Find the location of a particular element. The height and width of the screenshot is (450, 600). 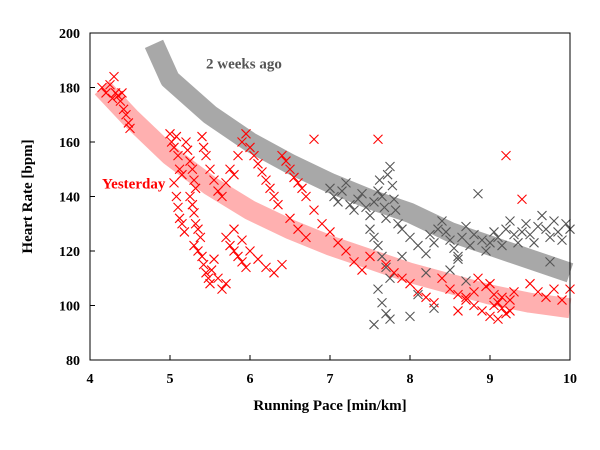

y-tick-label: 100 is located at coordinates (69, 307).